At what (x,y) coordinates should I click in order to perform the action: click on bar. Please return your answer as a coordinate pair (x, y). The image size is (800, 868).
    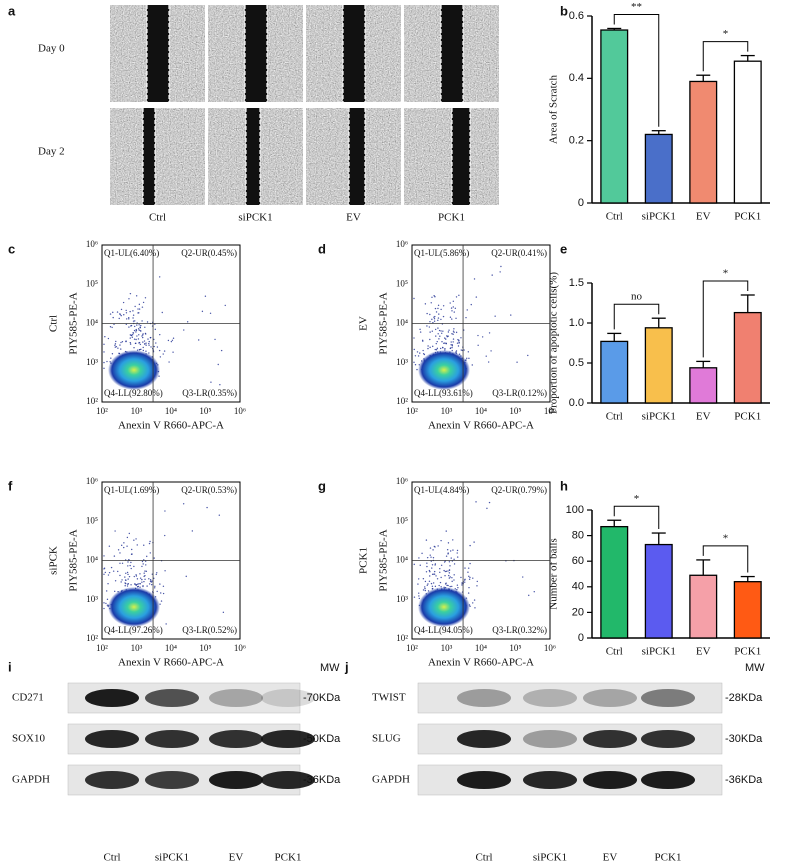
    Looking at the image, I should click on (747, 357).